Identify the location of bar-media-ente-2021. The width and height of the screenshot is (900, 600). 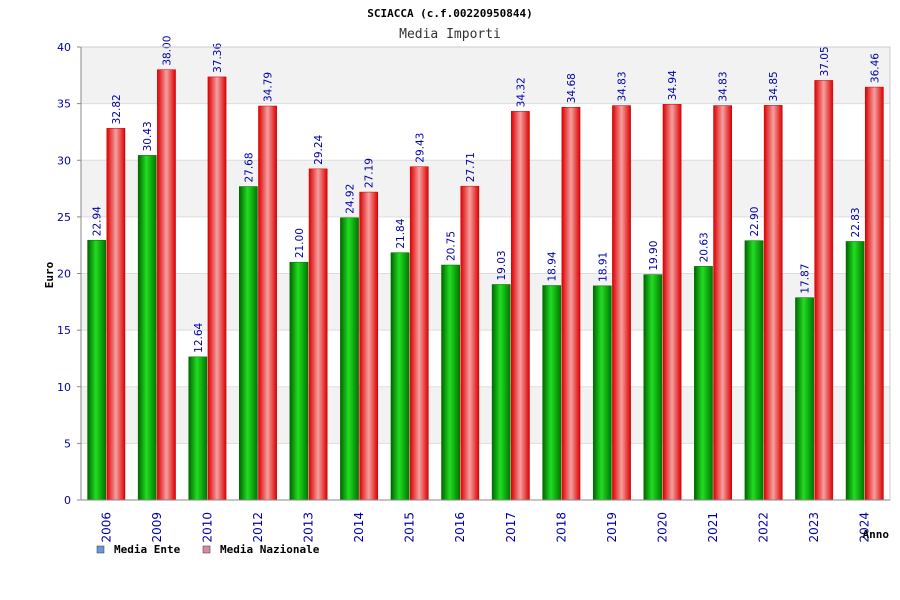
(703, 383).